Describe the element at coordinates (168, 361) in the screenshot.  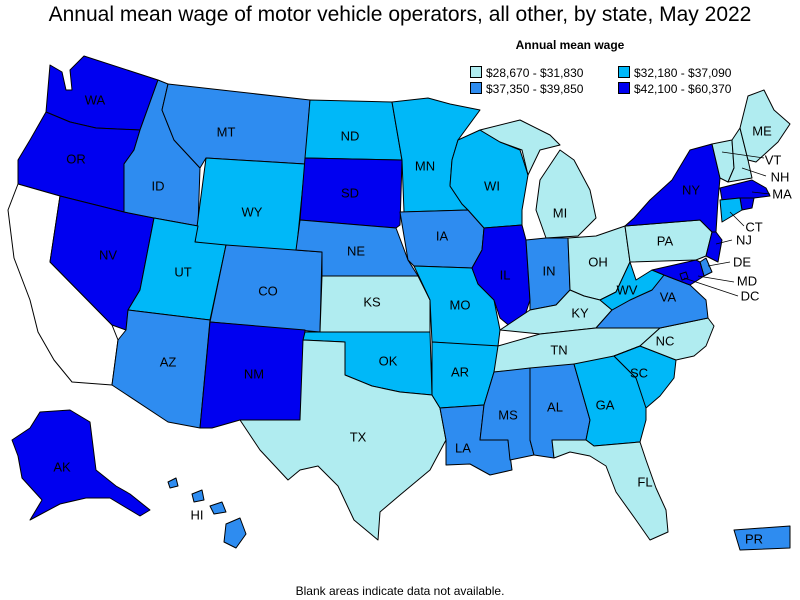
I see `label-AZ: AZ` at that location.